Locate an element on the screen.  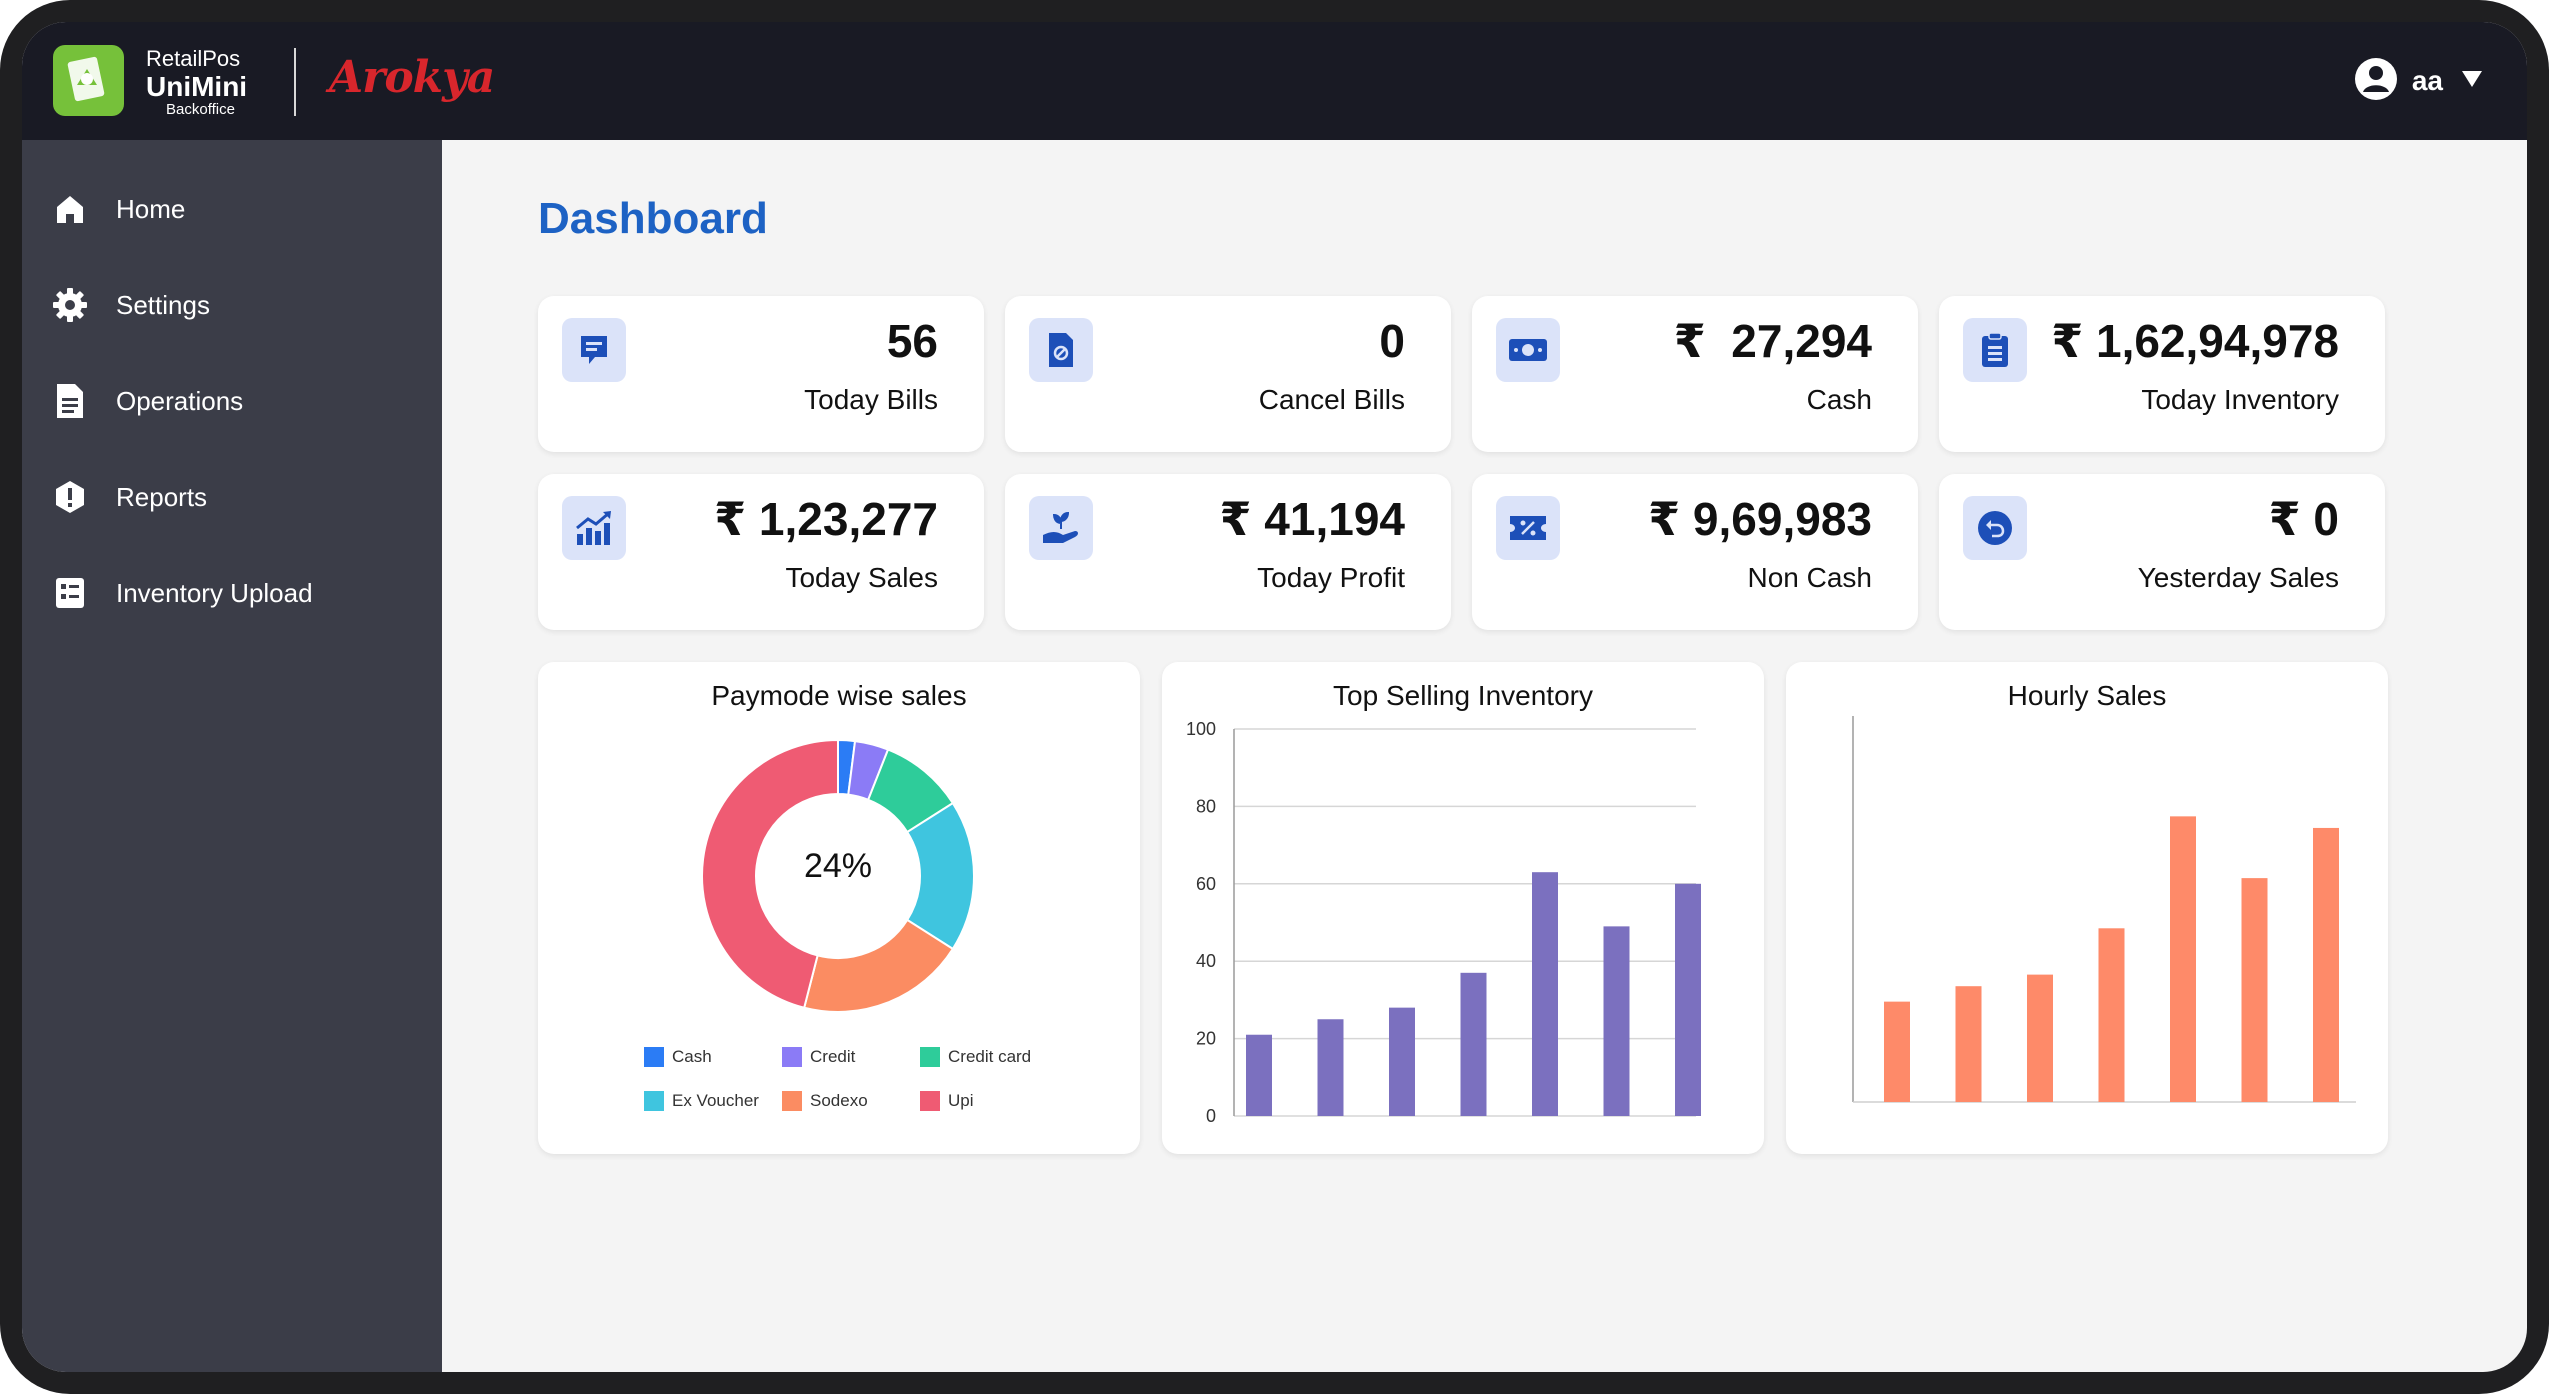
chart-title: Hourly Sales is located at coordinates (2087, 695).